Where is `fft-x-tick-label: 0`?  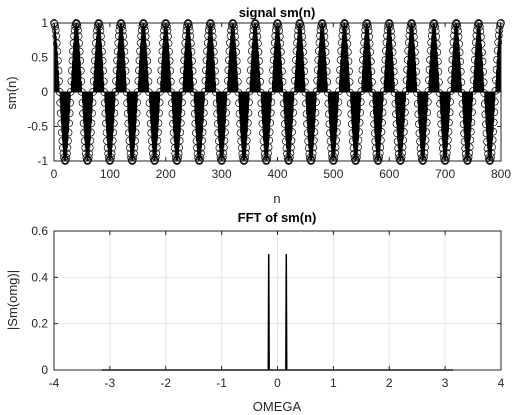 fft-x-tick-label: 0 is located at coordinates (277, 383).